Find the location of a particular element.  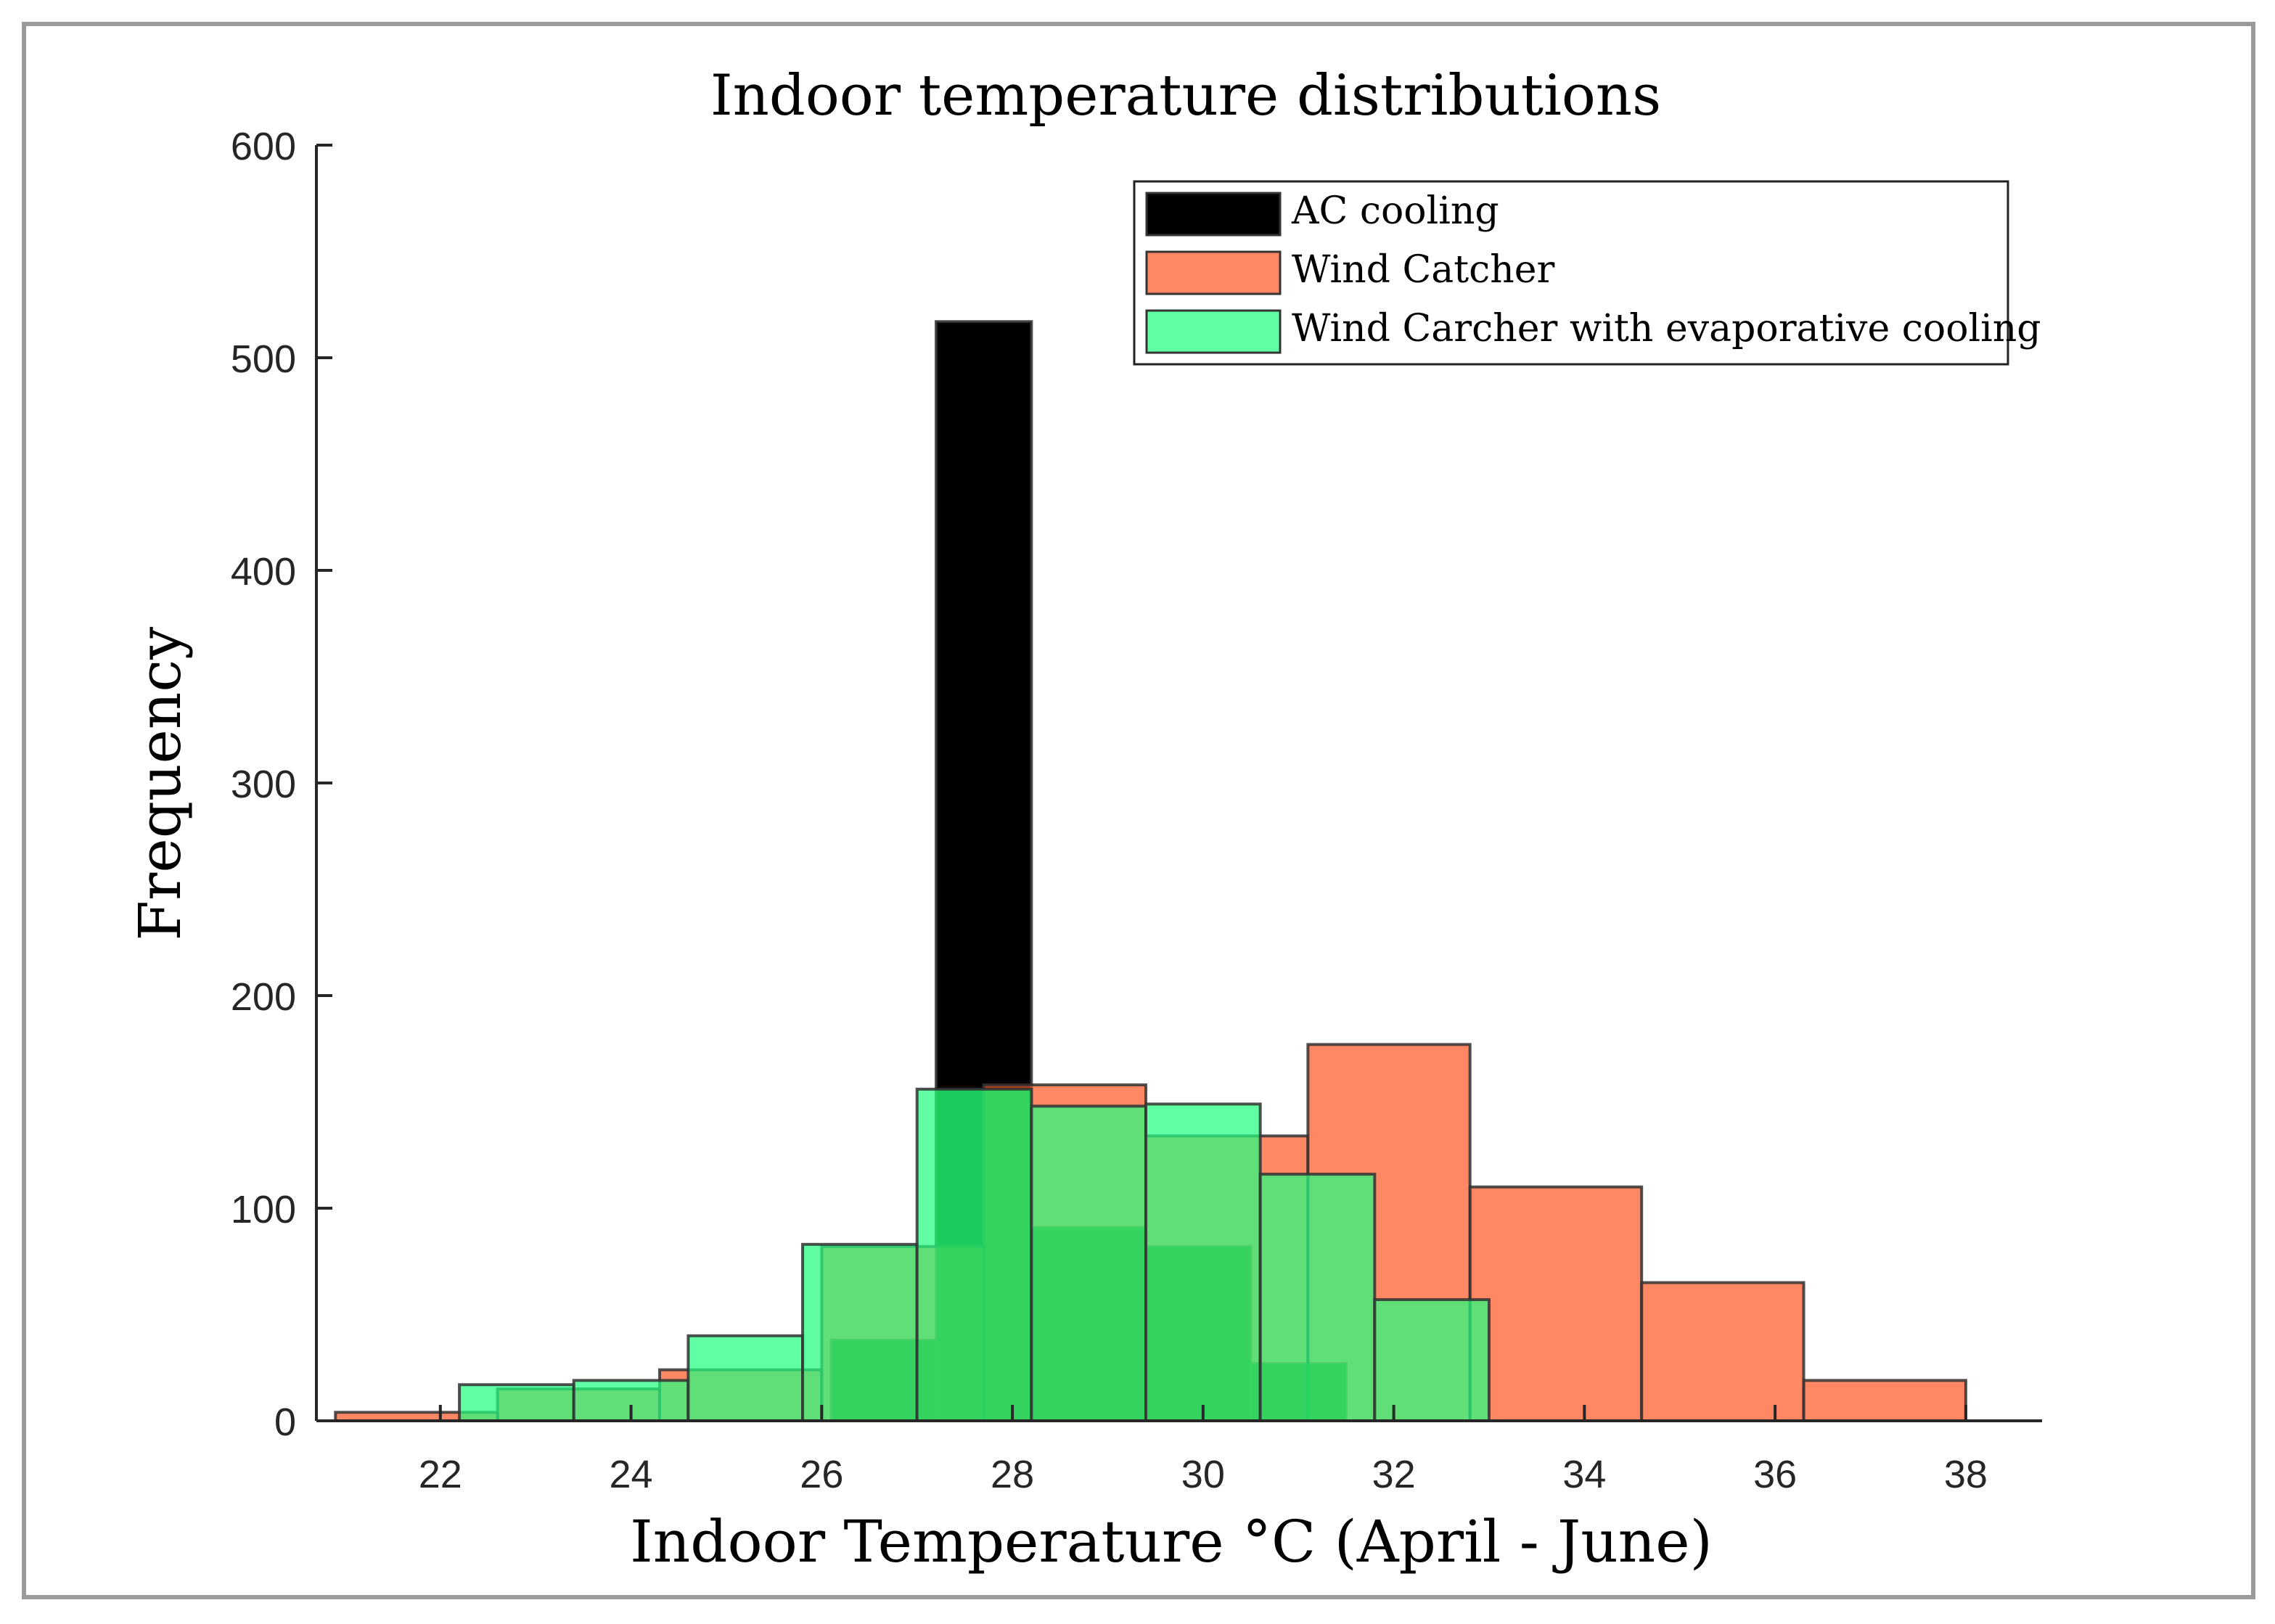

x-tick-label: 30 is located at coordinates (1203, 1474).